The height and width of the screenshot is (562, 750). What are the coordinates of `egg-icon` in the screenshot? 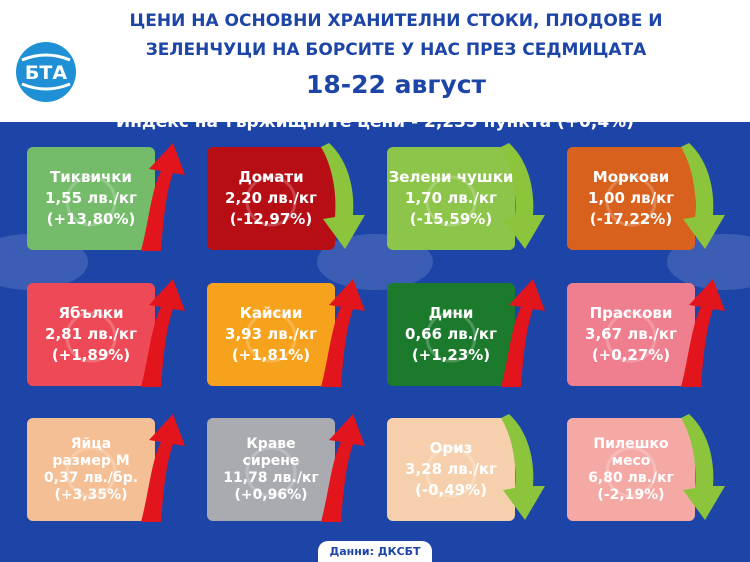 It's located at (91, 472).